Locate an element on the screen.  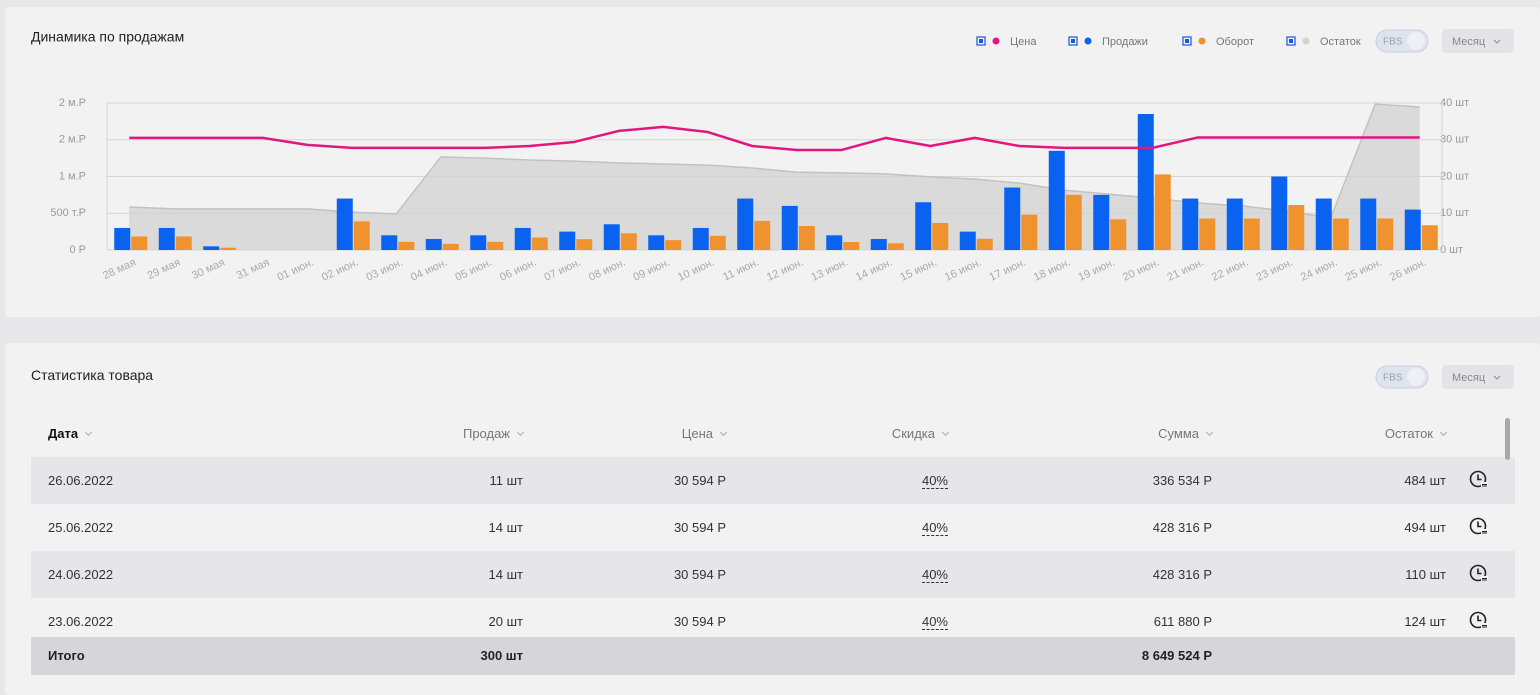
table-cell: 11 шт is located at coordinates (507, 480).